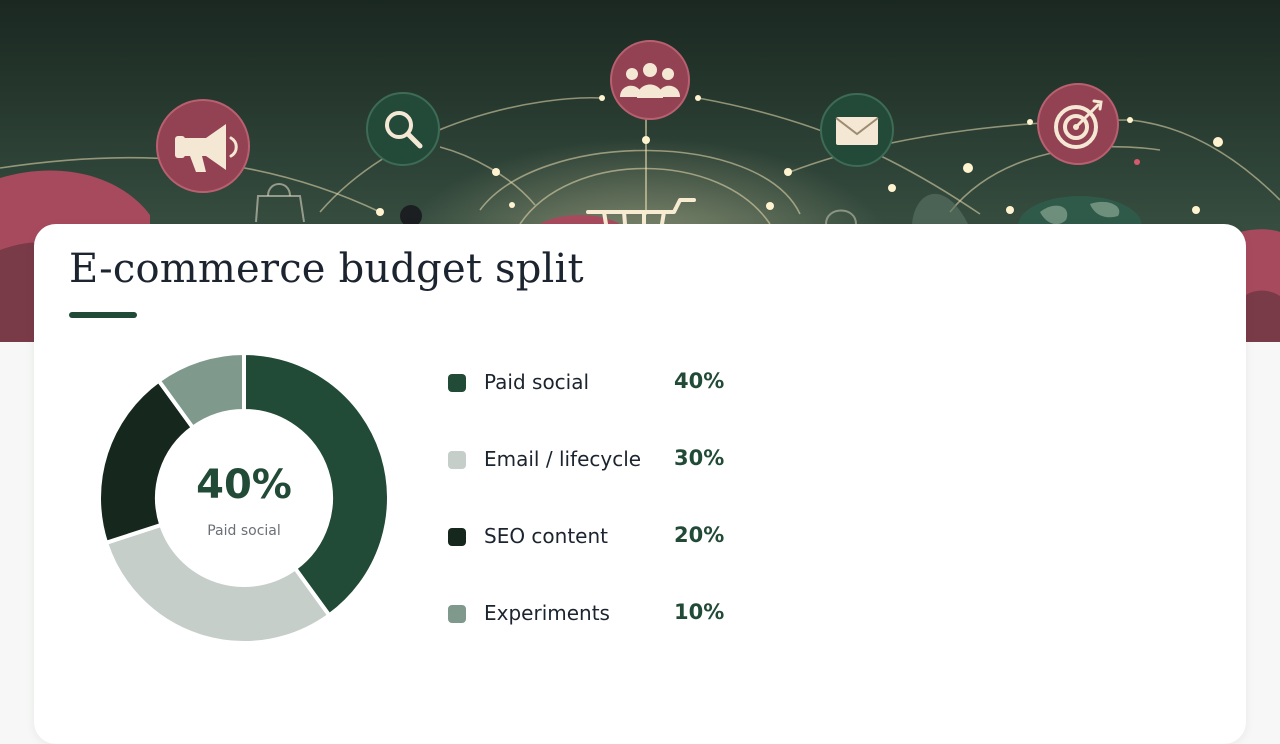  What do you see at coordinates (596, 633) in the screenshot?
I see `legend-item: Experiments 10%` at bounding box center [596, 633].